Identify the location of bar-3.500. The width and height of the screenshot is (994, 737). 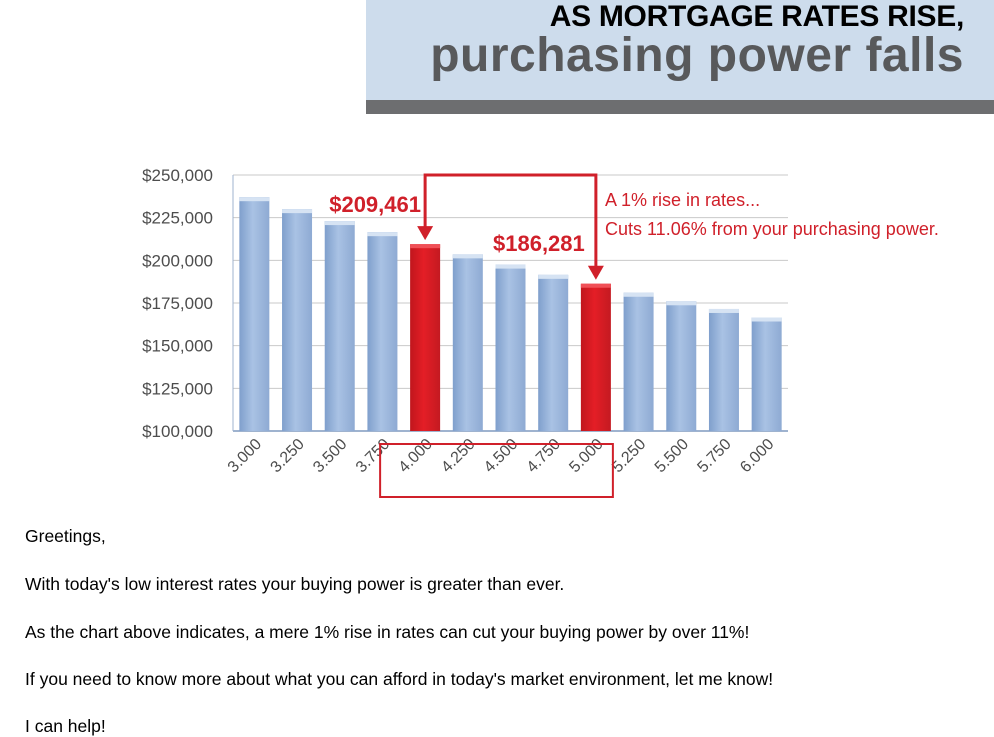
(339, 326).